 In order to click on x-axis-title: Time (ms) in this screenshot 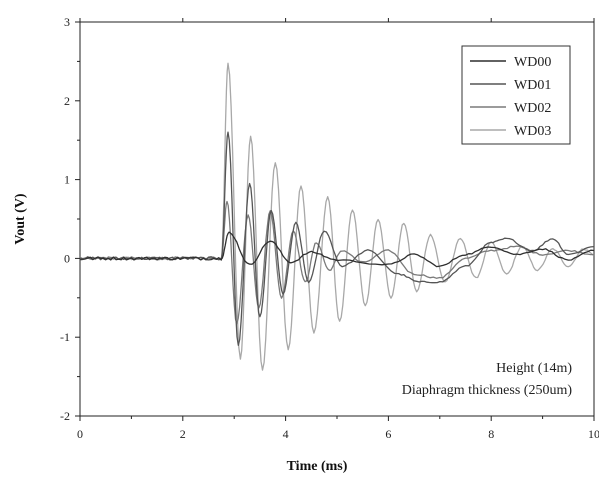, I will do `click(317, 466)`.